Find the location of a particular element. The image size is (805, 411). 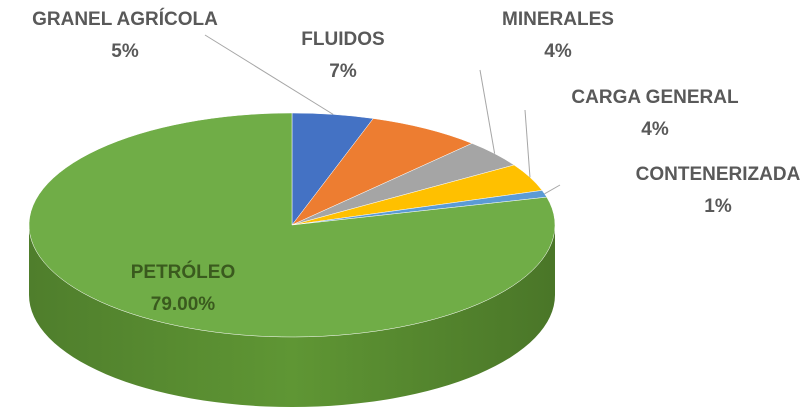

category-label: GRANEL AGRÍCOLA is located at coordinates (125, 19).